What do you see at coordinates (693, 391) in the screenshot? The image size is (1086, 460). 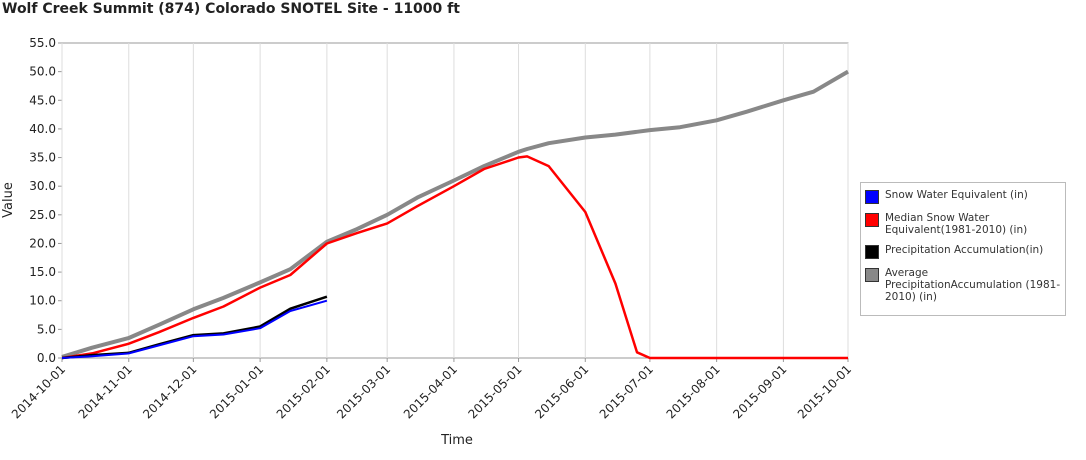 I see `x-tick-label: 2015-08-01` at bounding box center [693, 391].